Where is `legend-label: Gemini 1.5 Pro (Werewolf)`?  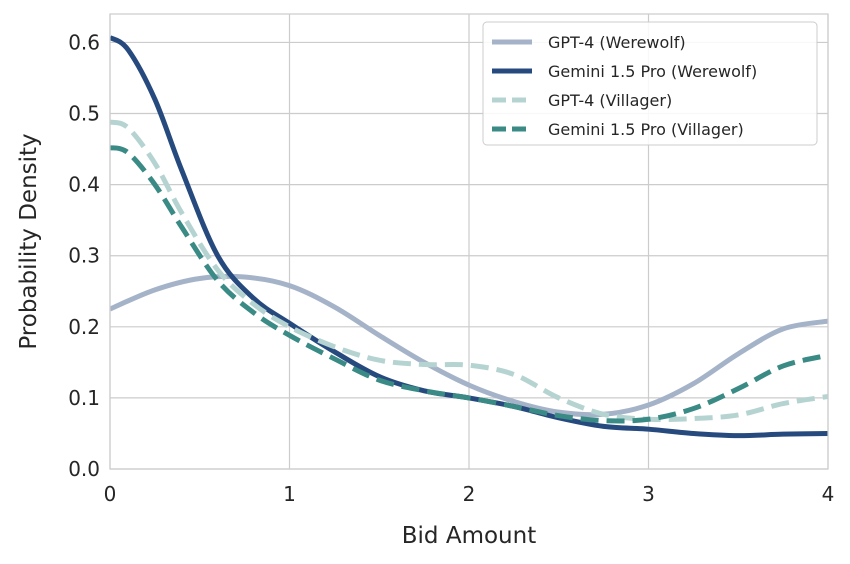 legend-label: Gemini 1.5 Pro (Werewolf) is located at coordinates (652, 71).